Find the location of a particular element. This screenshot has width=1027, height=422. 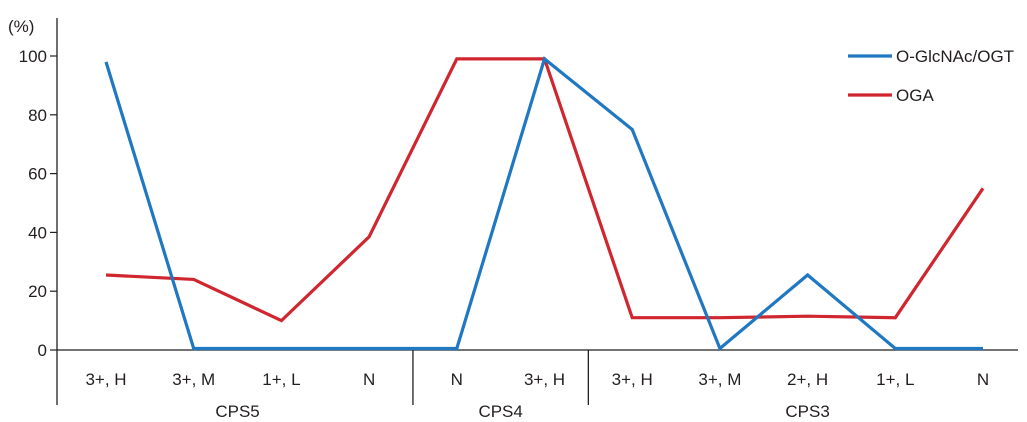

y-tick-label: 40 is located at coordinates (37, 232).